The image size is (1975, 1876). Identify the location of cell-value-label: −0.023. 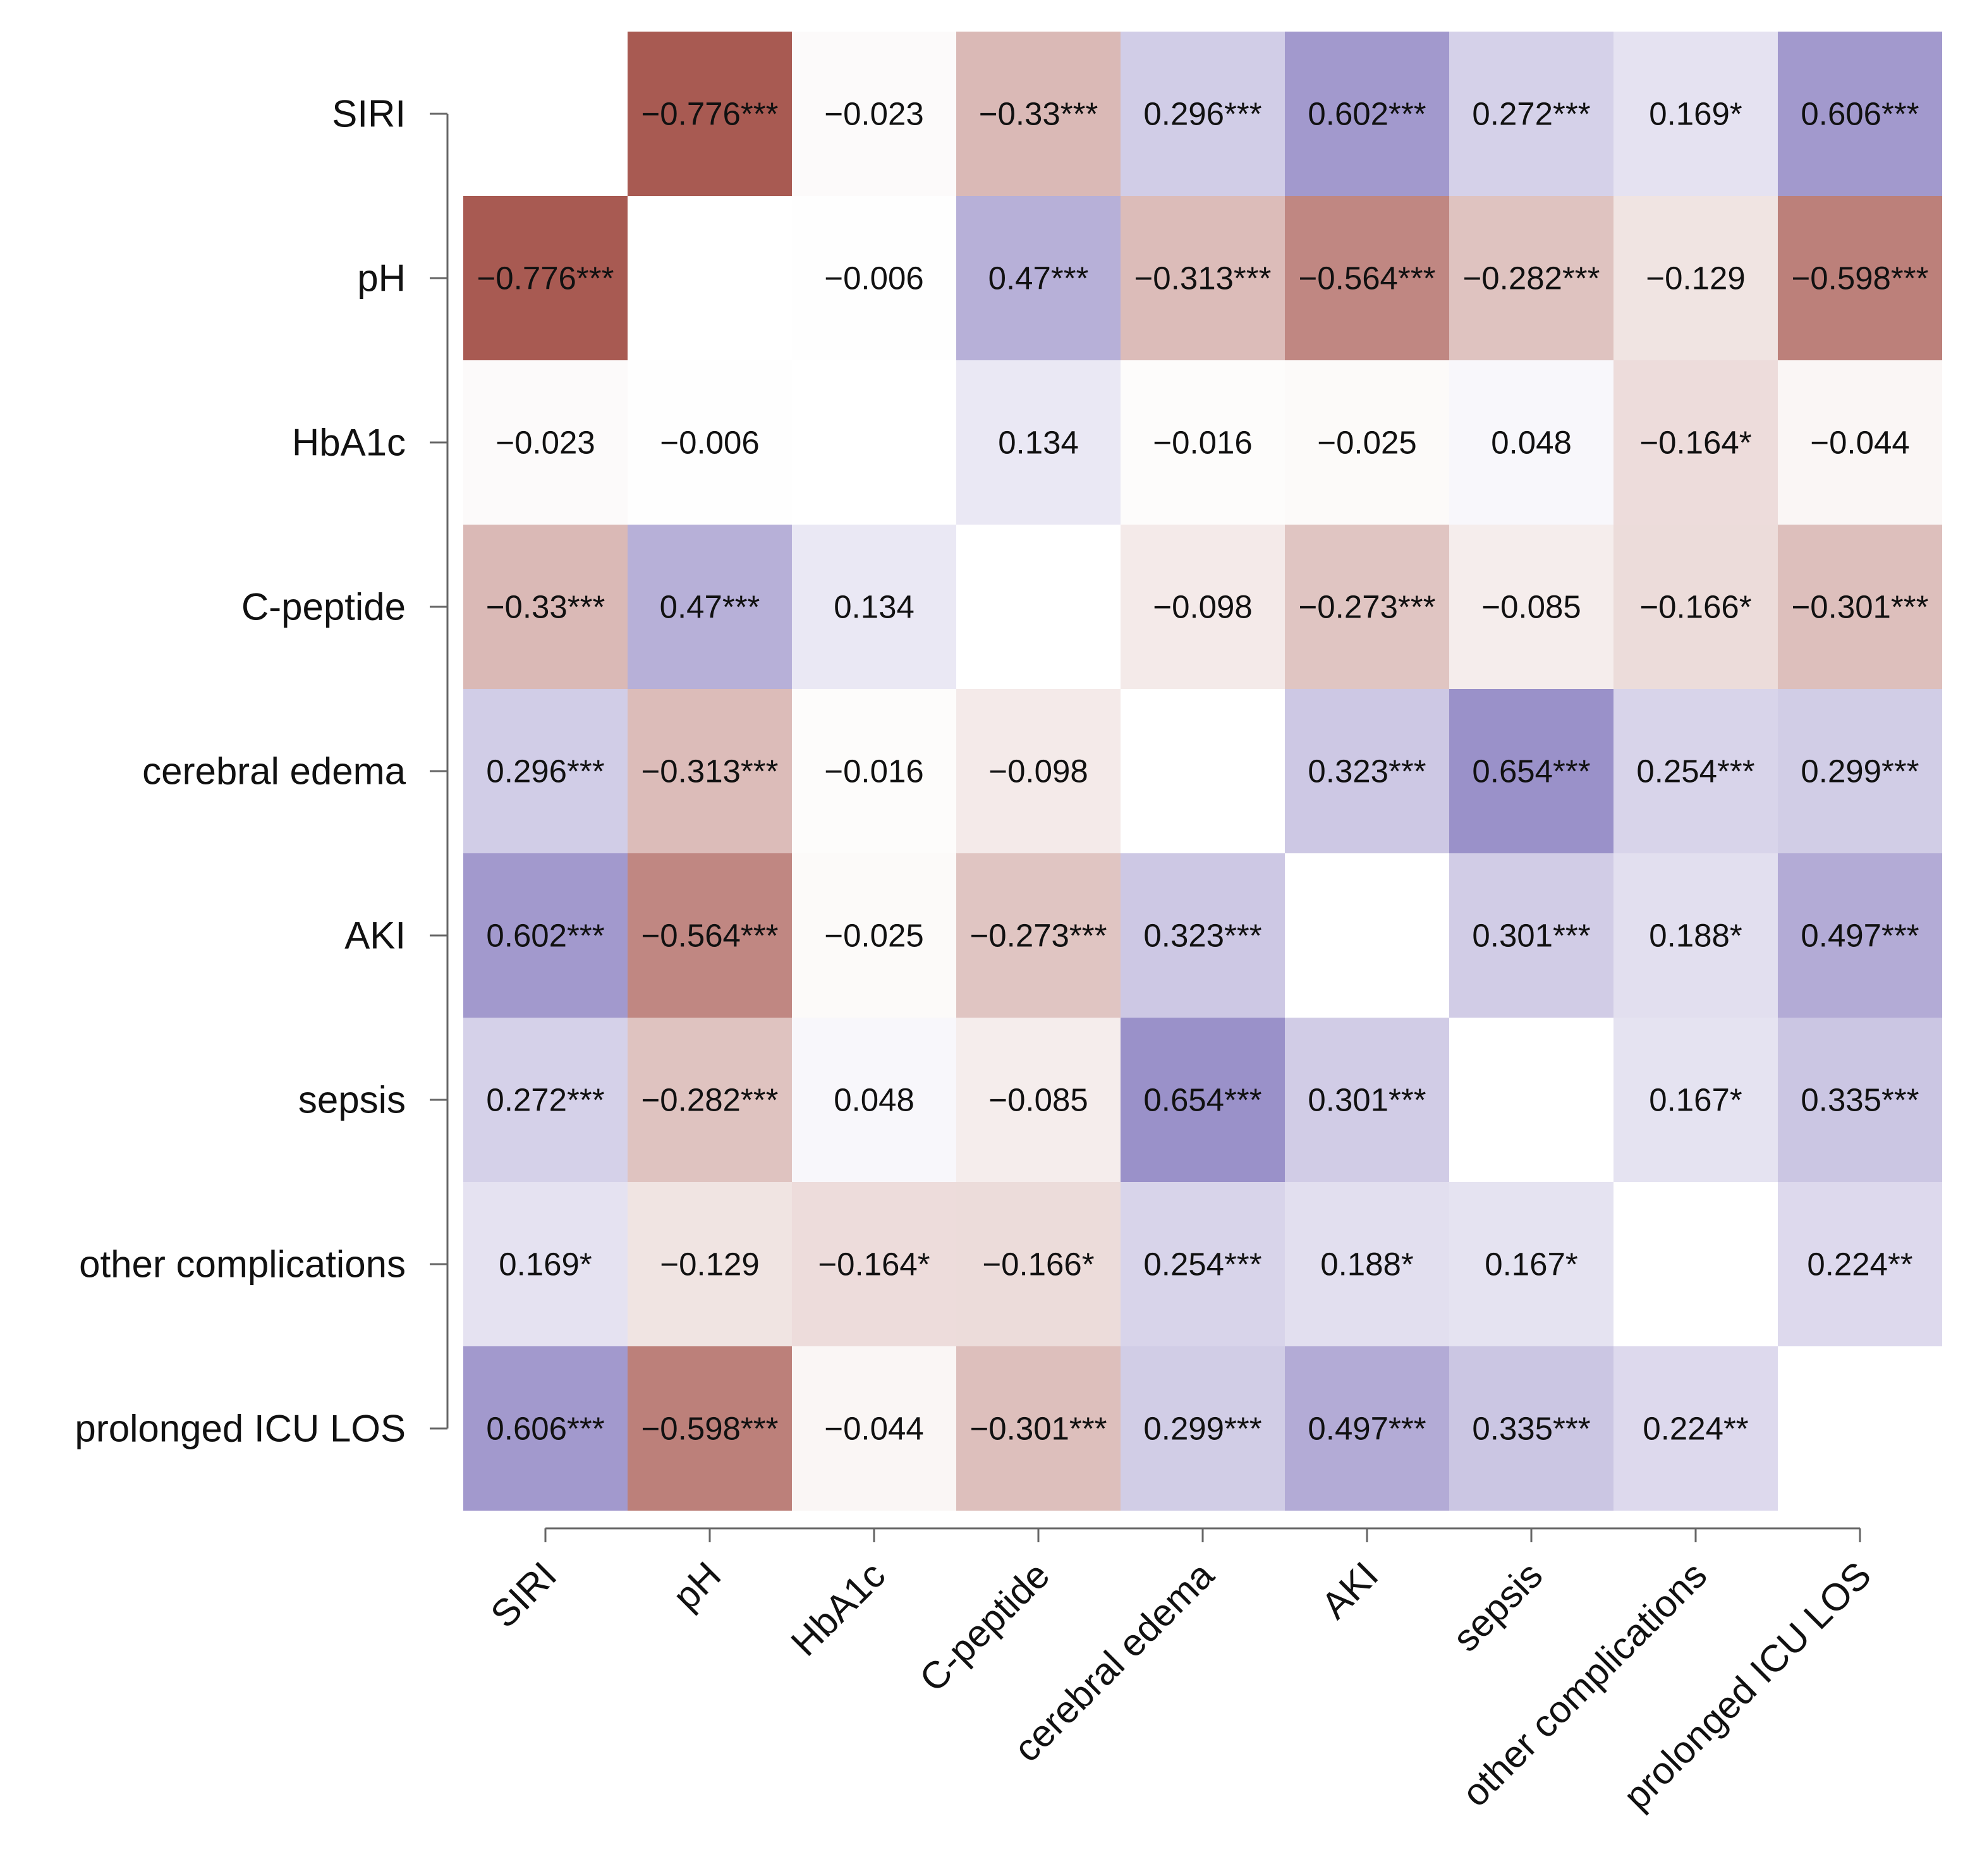
(873, 114).